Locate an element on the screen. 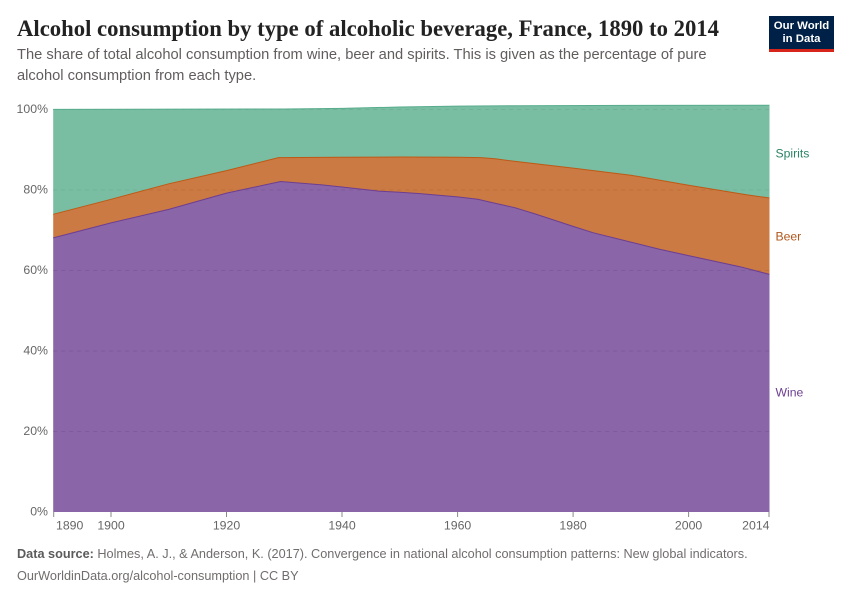 The image size is (850, 600). svg-text: 80% is located at coordinates (35, 189).